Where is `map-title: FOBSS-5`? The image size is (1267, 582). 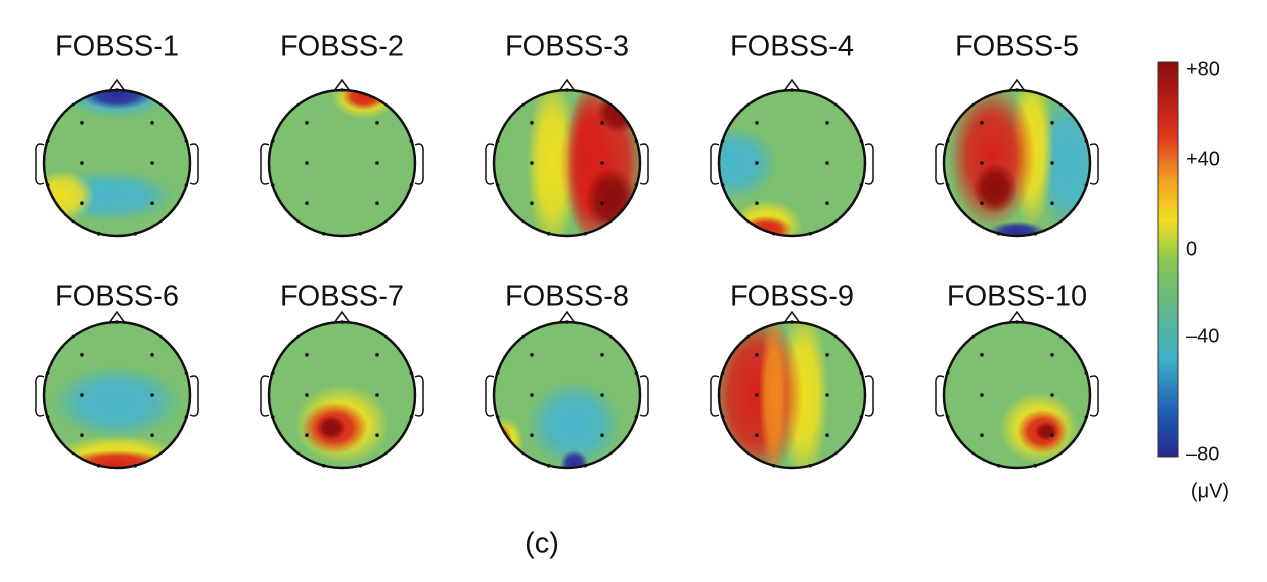 map-title: FOBSS-5 is located at coordinates (1017, 47).